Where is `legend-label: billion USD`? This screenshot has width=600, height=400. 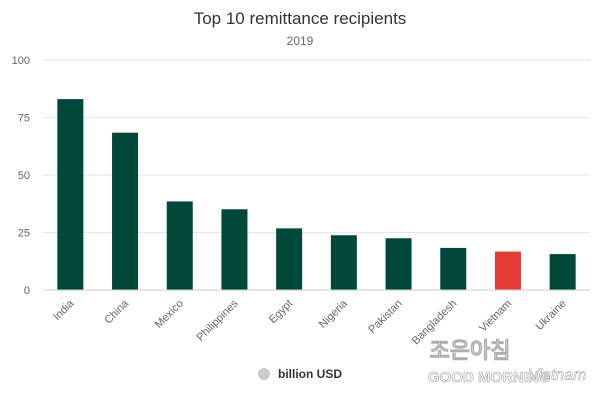
legend-label: billion USD is located at coordinates (310, 374).